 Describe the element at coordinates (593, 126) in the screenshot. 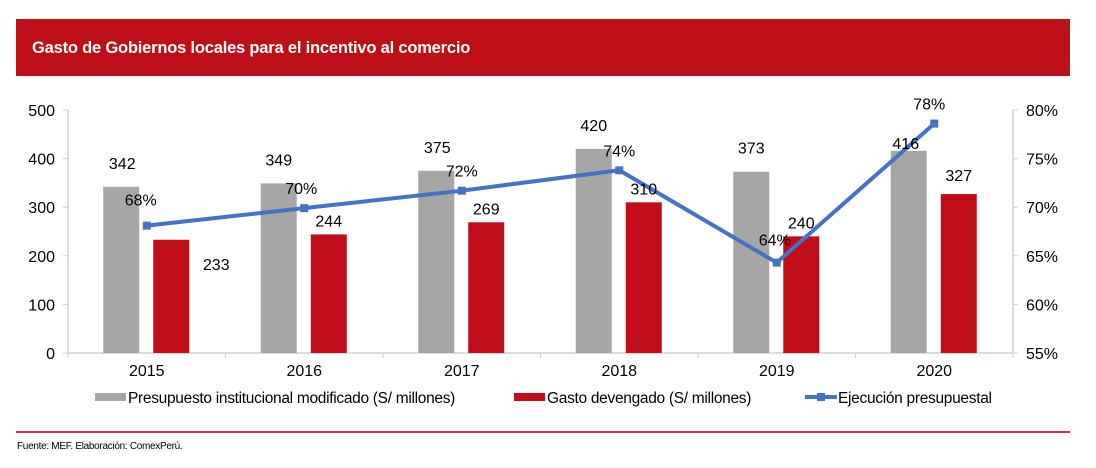

I see `data-label-presupuesto: 420` at that location.